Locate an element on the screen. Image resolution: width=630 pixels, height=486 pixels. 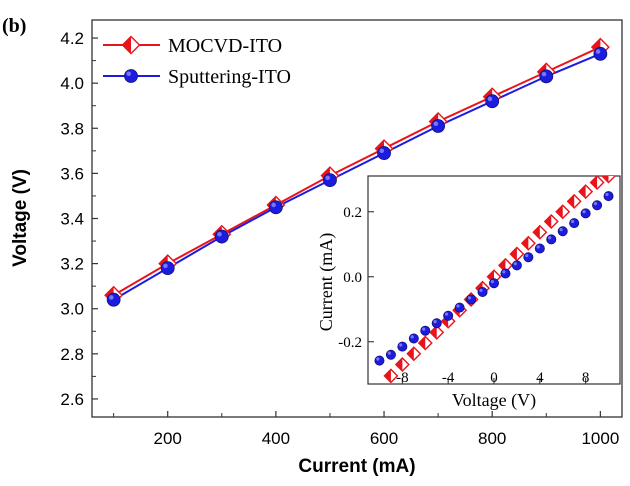
inset-x-tick-label: 4 is located at coordinates (540, 378).